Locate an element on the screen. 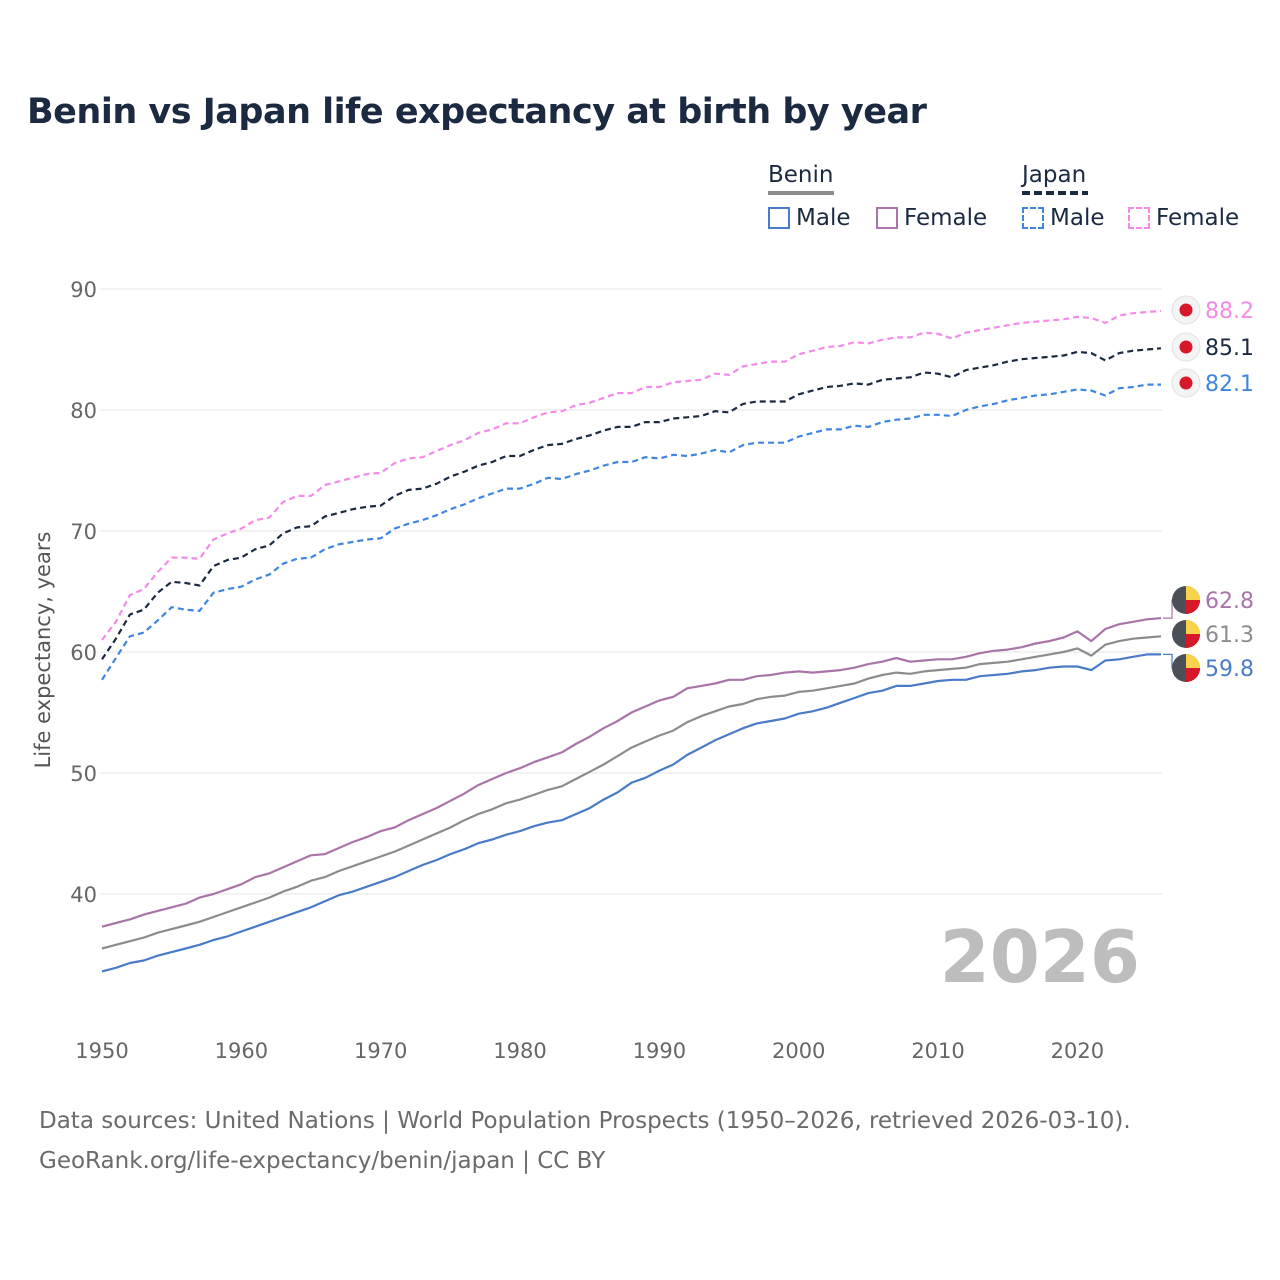 This screenshot has height=1280, width=1280. x-tick-label-1960: 1960 is located at coordinates (241, 1051).